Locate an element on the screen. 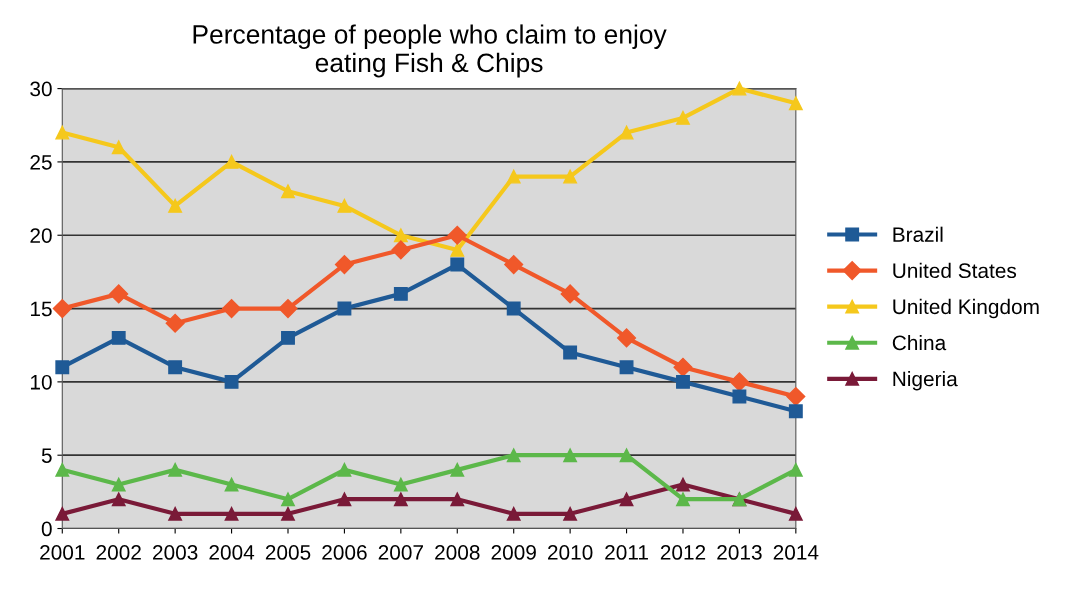 The width and height of the screenshot is (1074, 611). y-tick-label: 5 is located at coordinates (46, 455).